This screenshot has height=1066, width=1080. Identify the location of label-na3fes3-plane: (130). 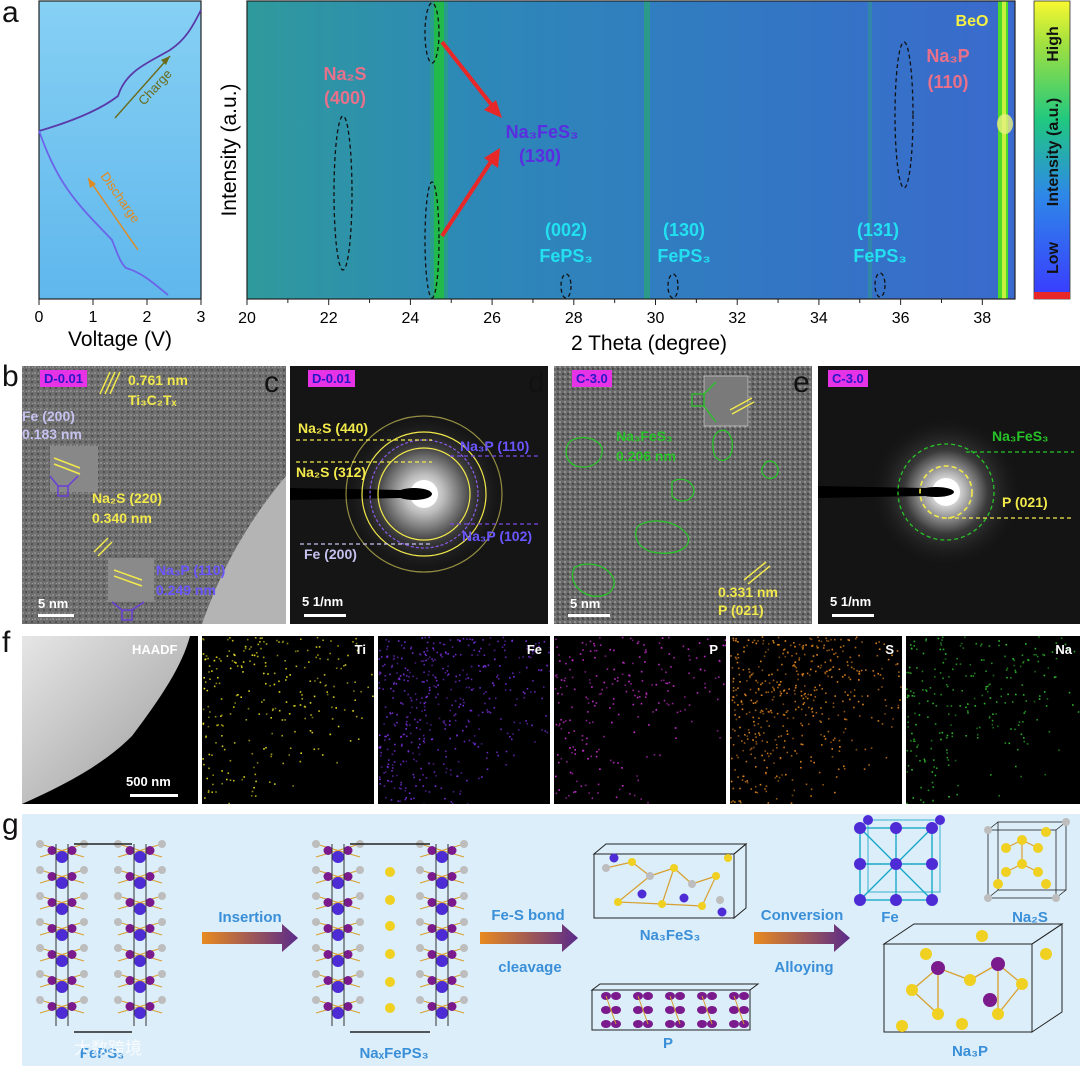
(540, 156).